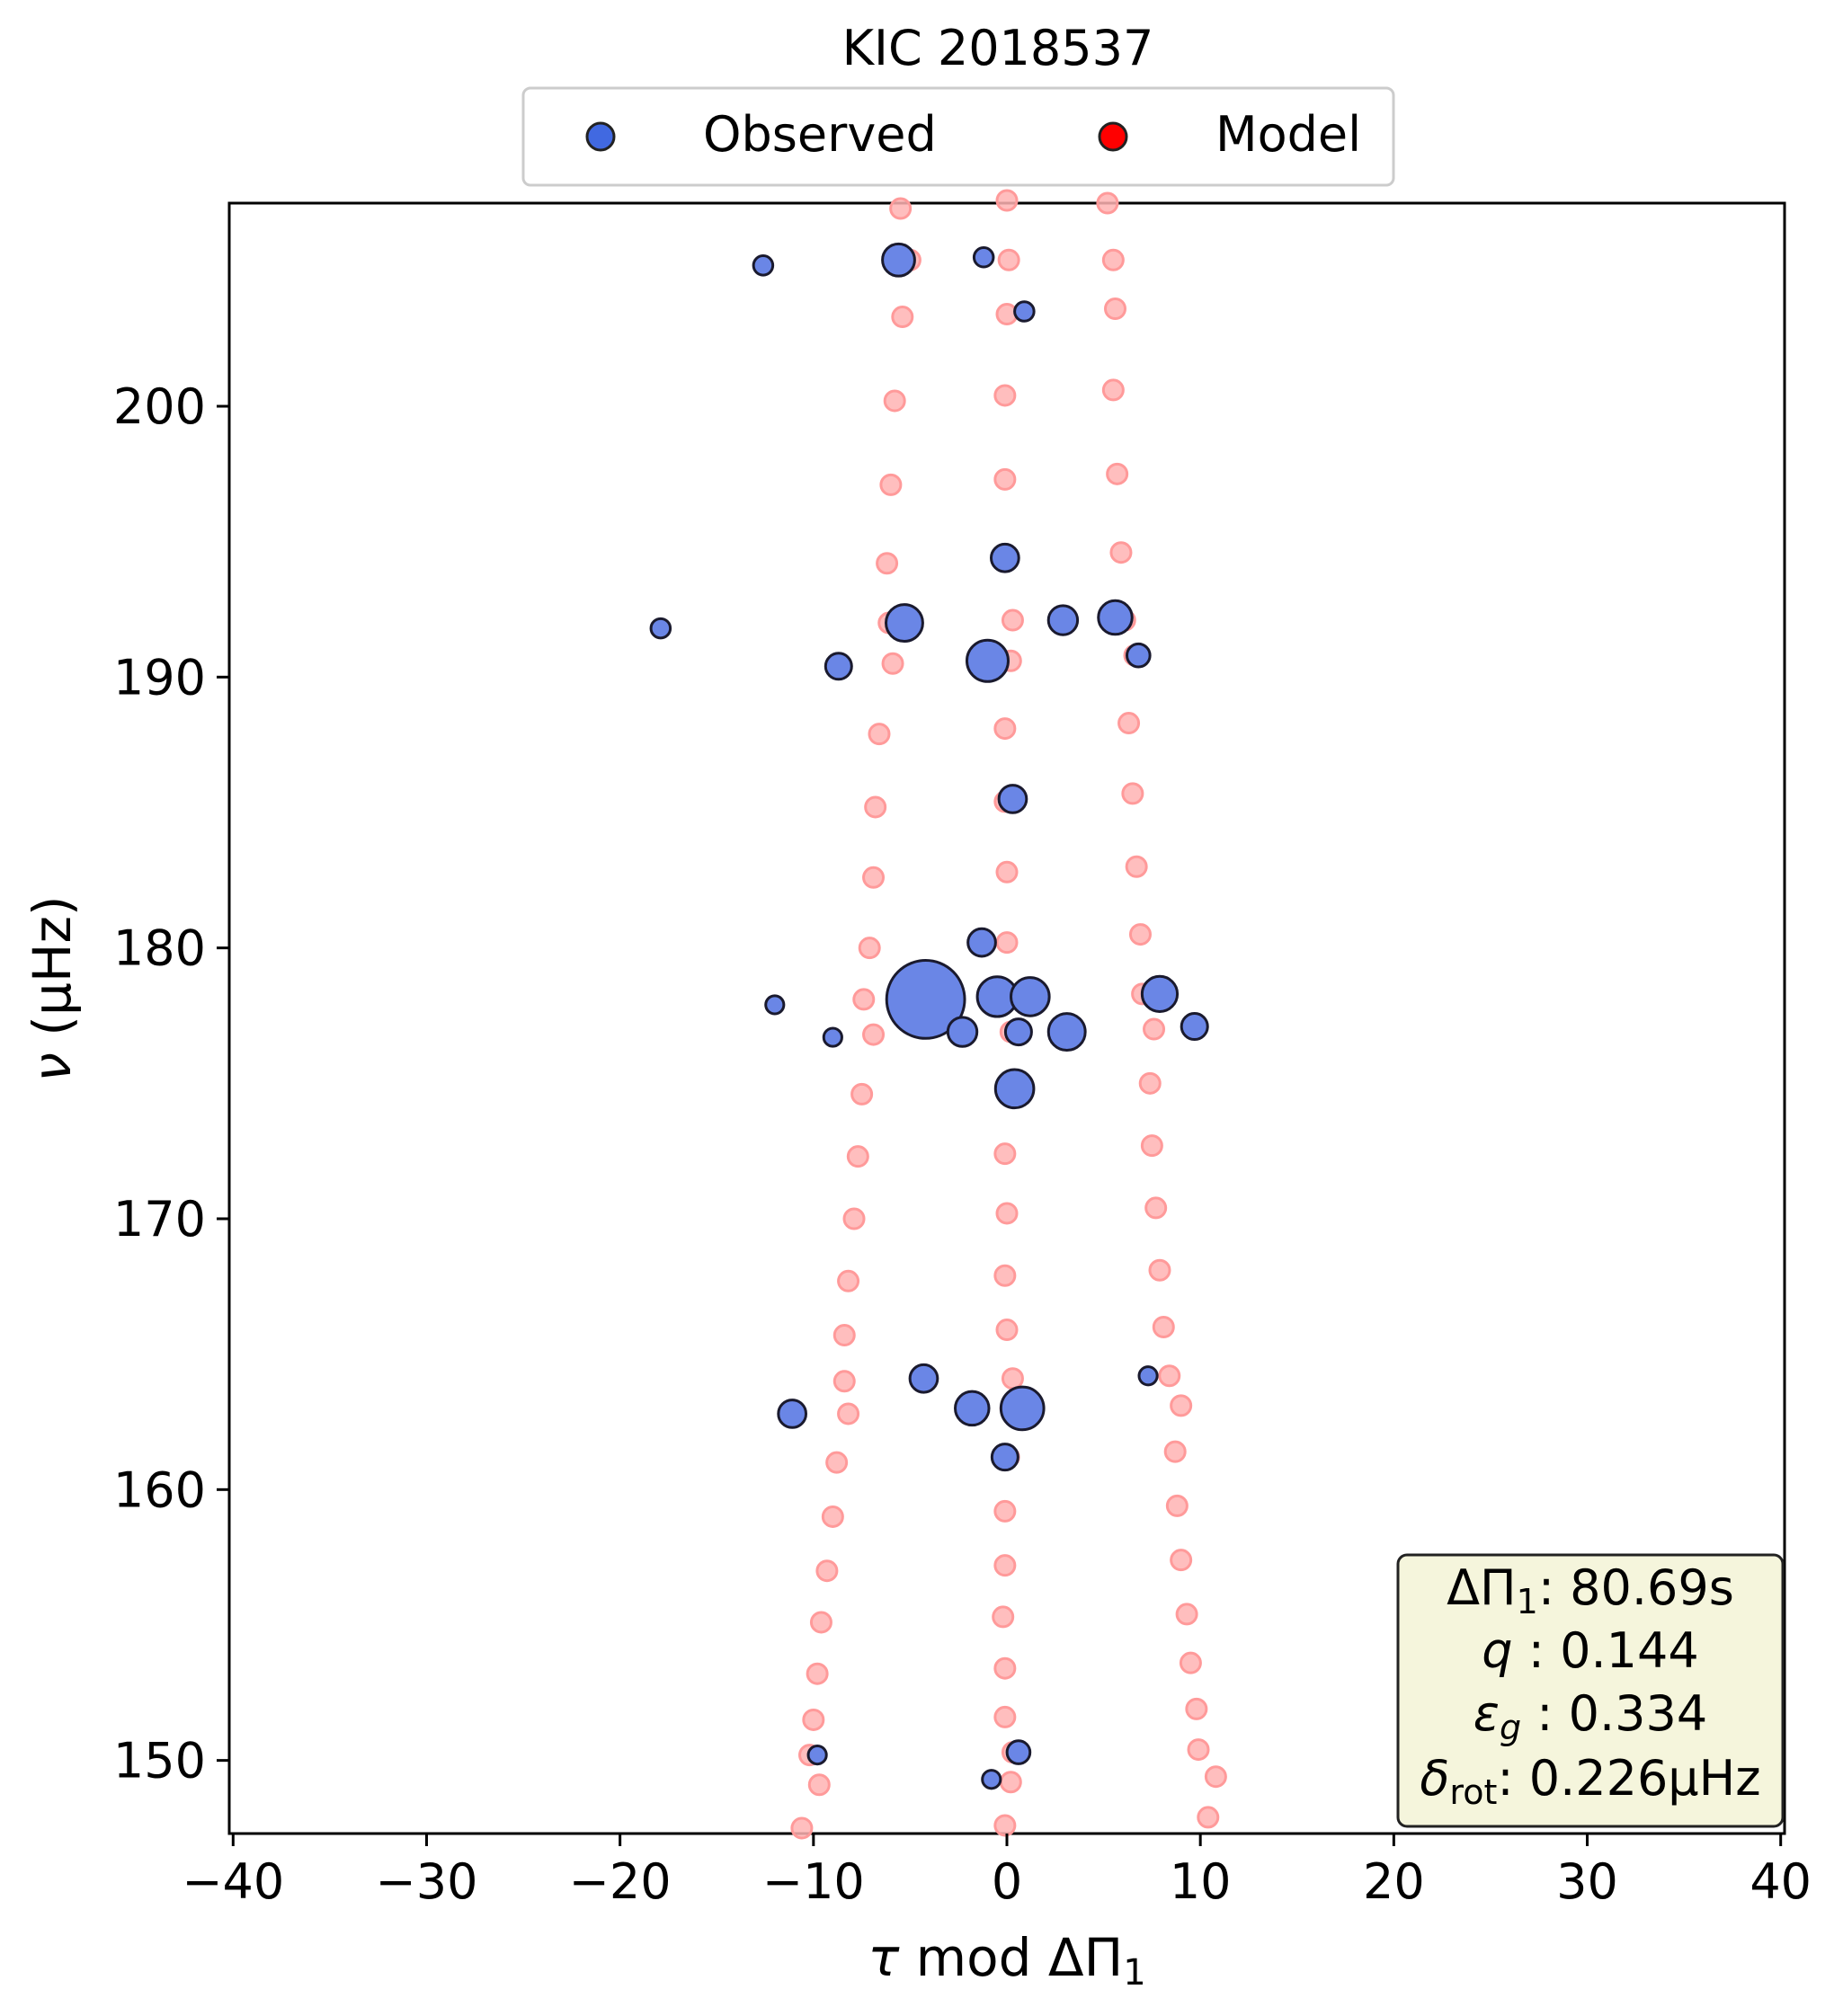 This screenshot has height=2016, width=1843. What do you see at coordinates (884, 1957) in the screenshot?
I see `x-axis-label-tau: τ` at bounding box center [884, 1957].